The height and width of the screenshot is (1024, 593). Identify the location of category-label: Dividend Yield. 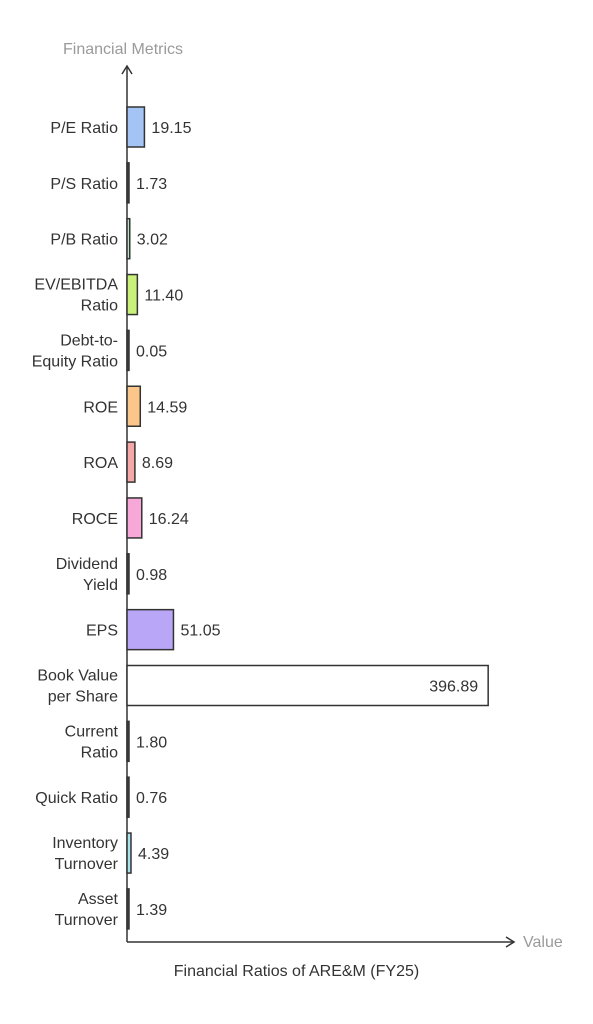
(87, 575).